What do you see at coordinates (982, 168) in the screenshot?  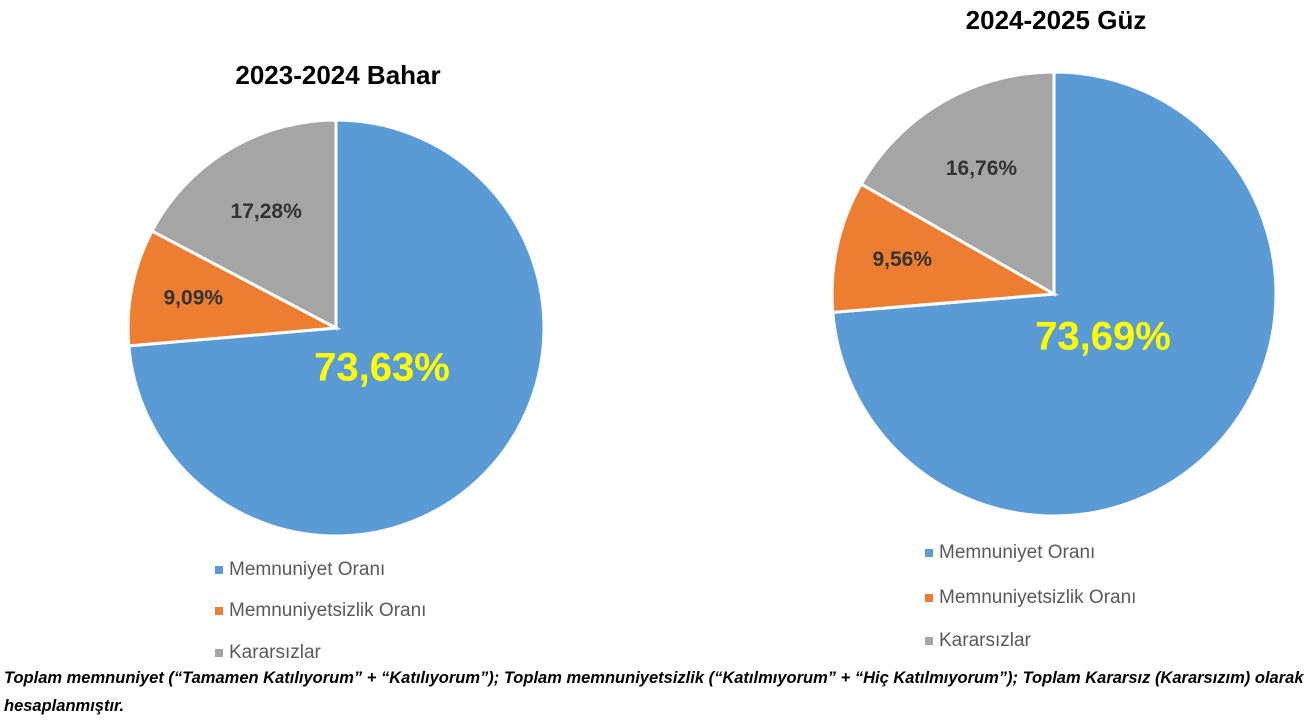 I see `data-label: 16,76%` at bounding box center [982, 168].